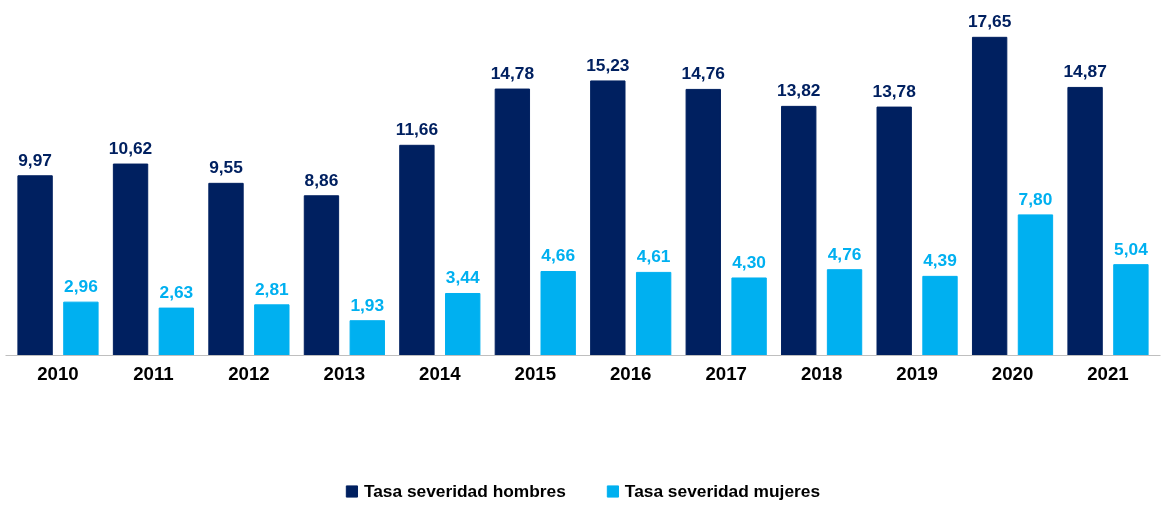 Image resolution: width=1165 pixels, height=512 pixels. Describe the element at coordinates (535, 373) in the screenshot. I see `x-tick-label: 2015` at that location.